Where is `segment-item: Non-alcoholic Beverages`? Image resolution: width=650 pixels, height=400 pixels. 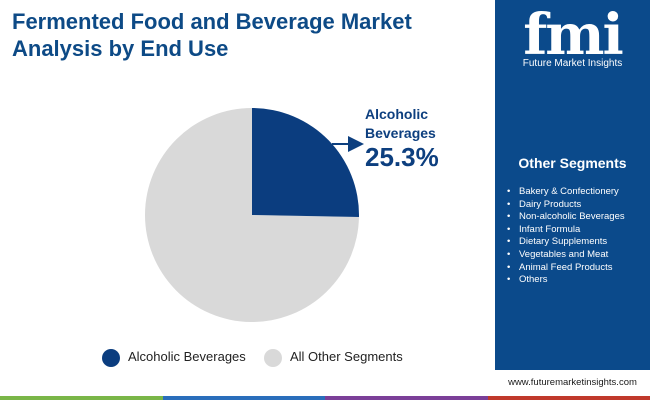
segment-item: Non-alcoholic Beverages is located at coordinates (565, 217).